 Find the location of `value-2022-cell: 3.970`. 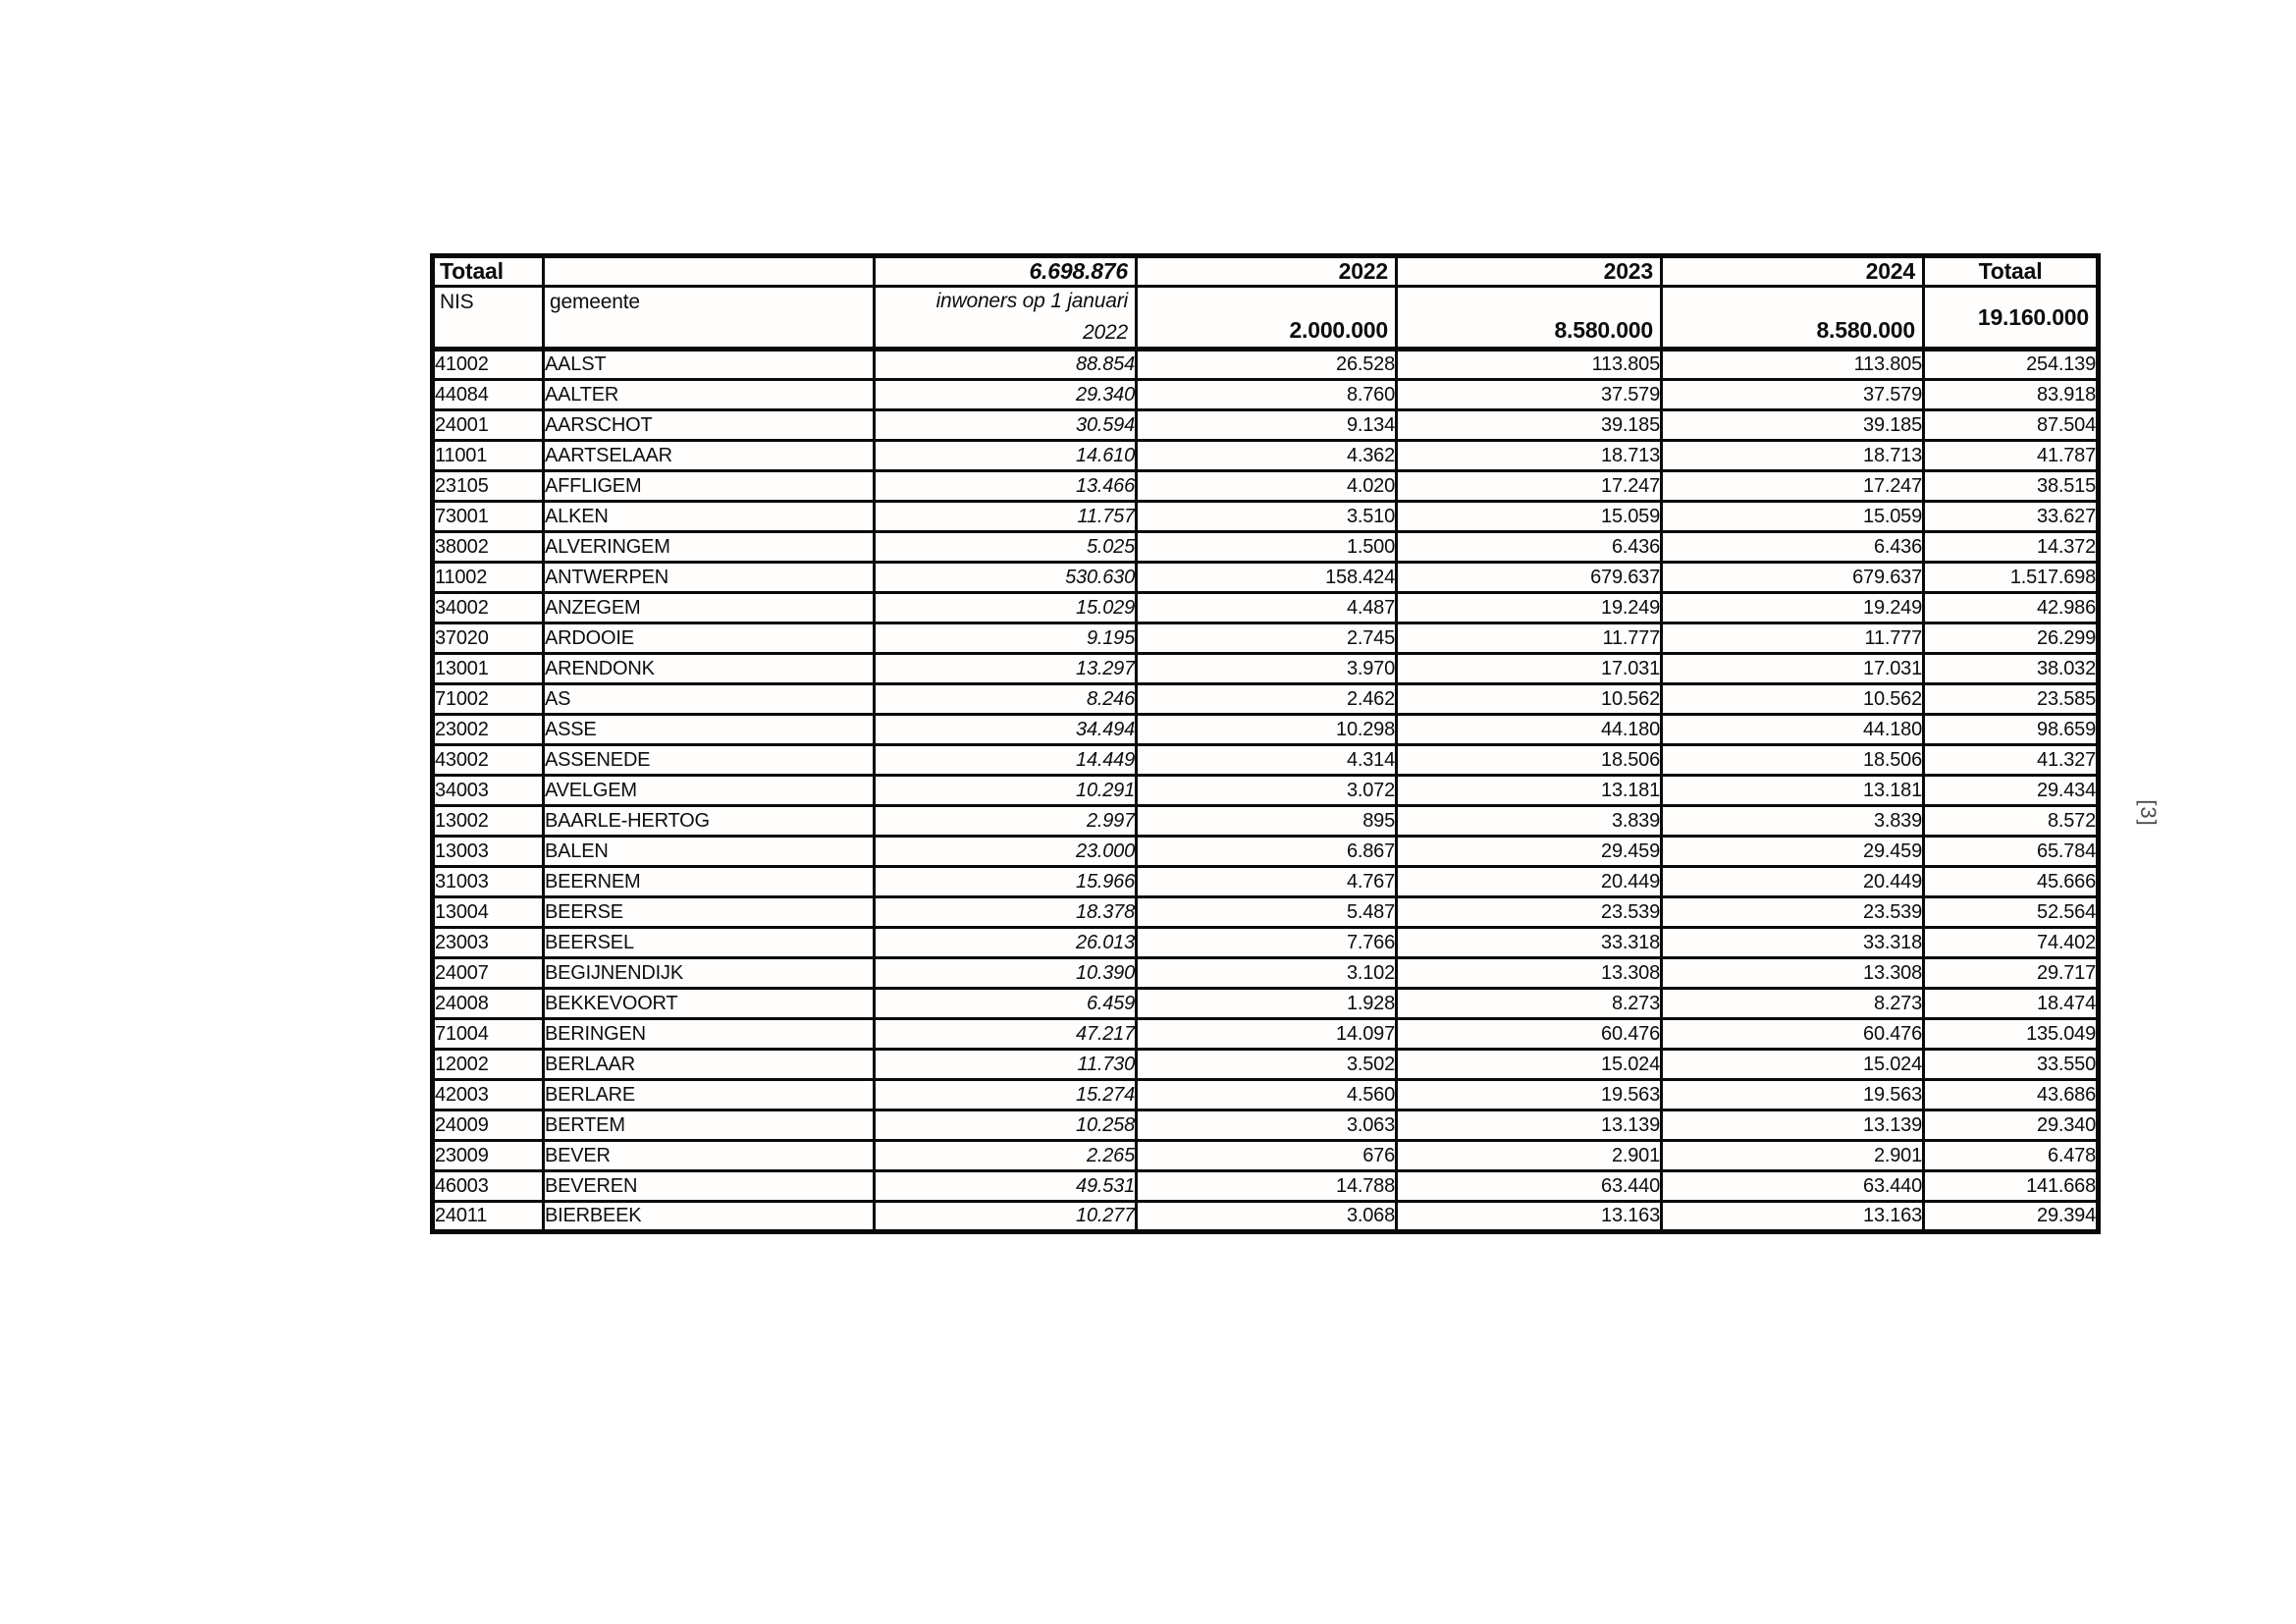

value-2022-cell: 3.970 is located at coordinates (1266, 668).